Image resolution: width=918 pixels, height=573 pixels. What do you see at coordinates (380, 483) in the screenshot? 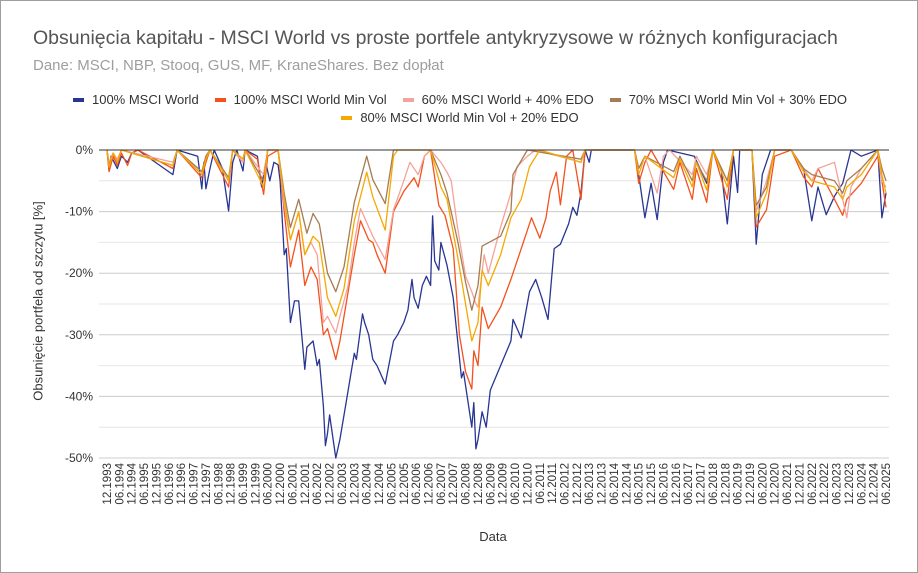
I see `x-tick-label: 12.2004` at bounding box center [380, 483].